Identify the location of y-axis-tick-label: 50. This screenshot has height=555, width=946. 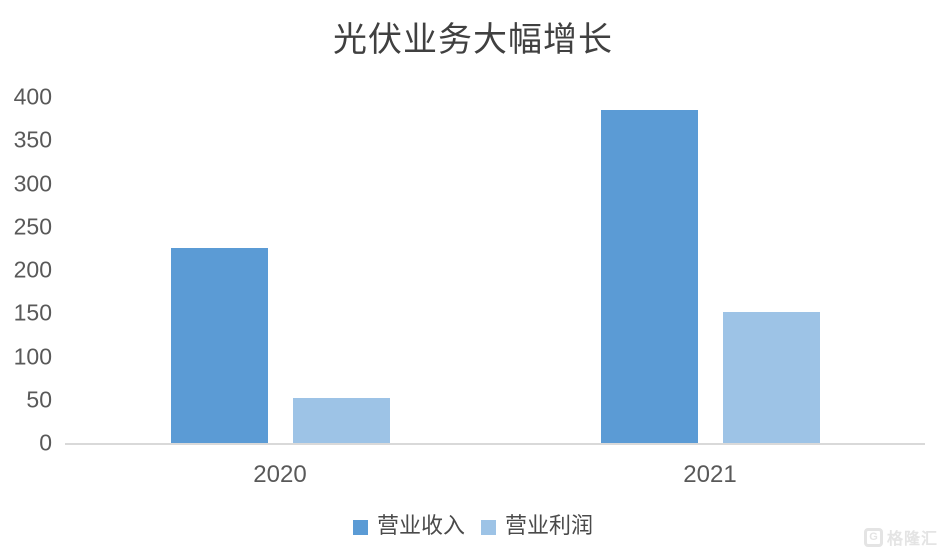
(39, 399).